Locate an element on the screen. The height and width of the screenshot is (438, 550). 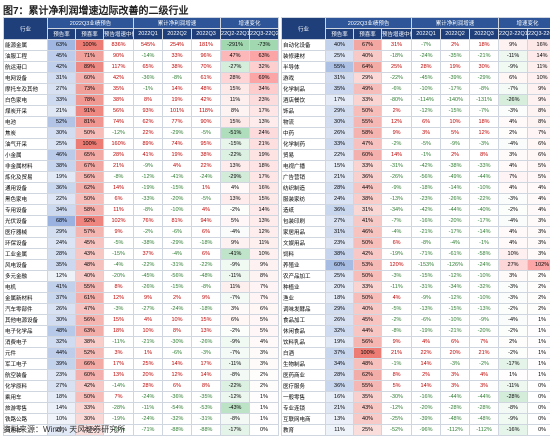
table-cell: -45% is located at coordinates (148, 276).